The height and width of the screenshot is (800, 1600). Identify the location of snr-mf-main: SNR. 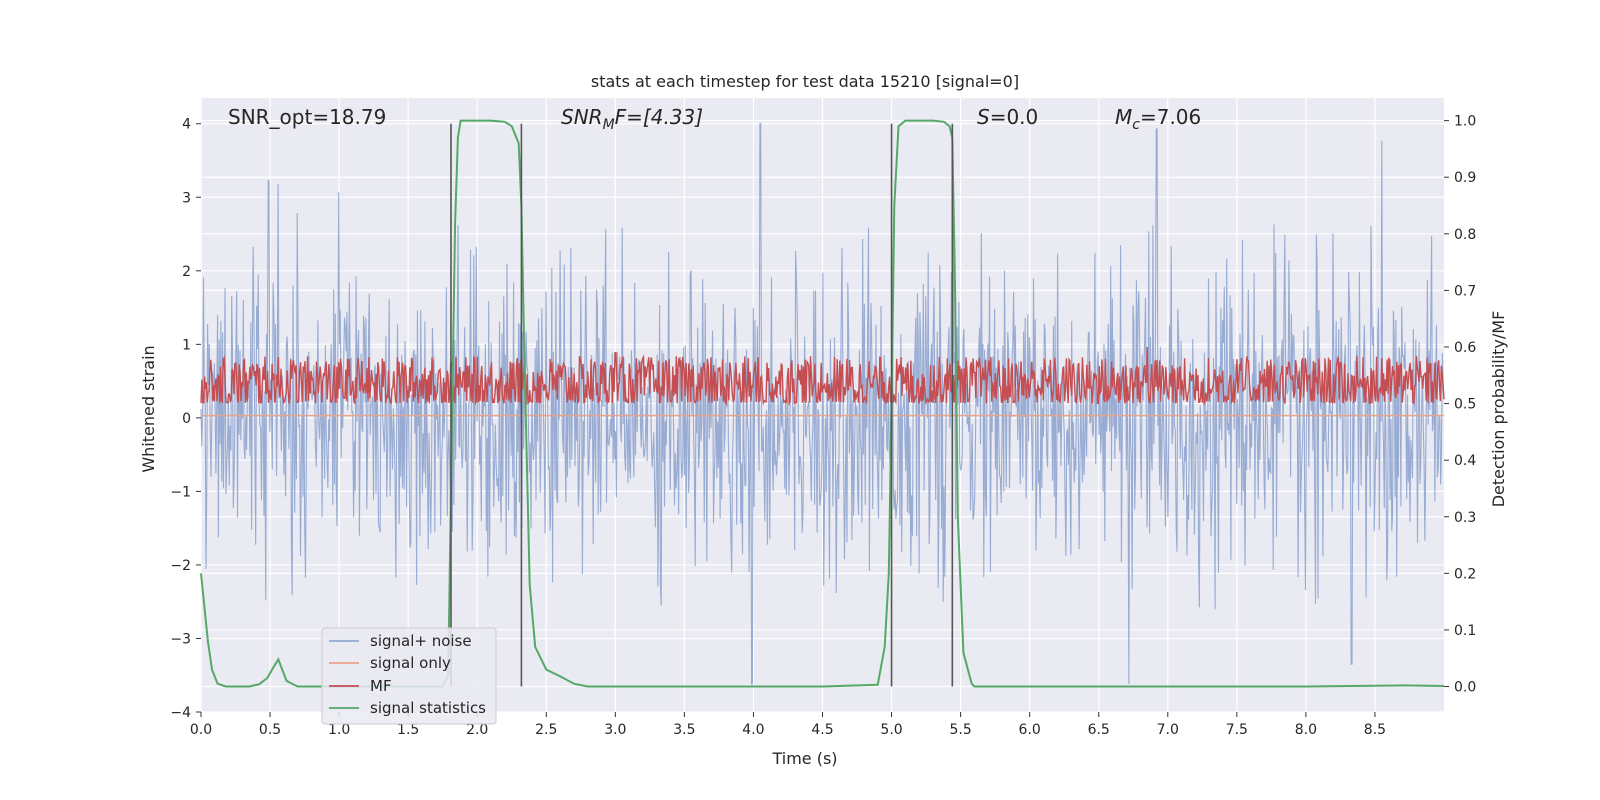
(582, 117).